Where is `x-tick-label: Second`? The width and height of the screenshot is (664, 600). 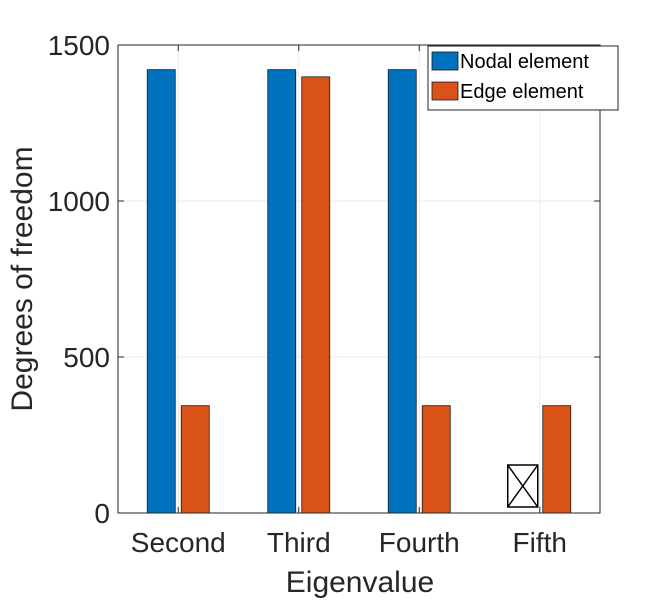 x-tick-label: Second is located at coordinates (178, 542).